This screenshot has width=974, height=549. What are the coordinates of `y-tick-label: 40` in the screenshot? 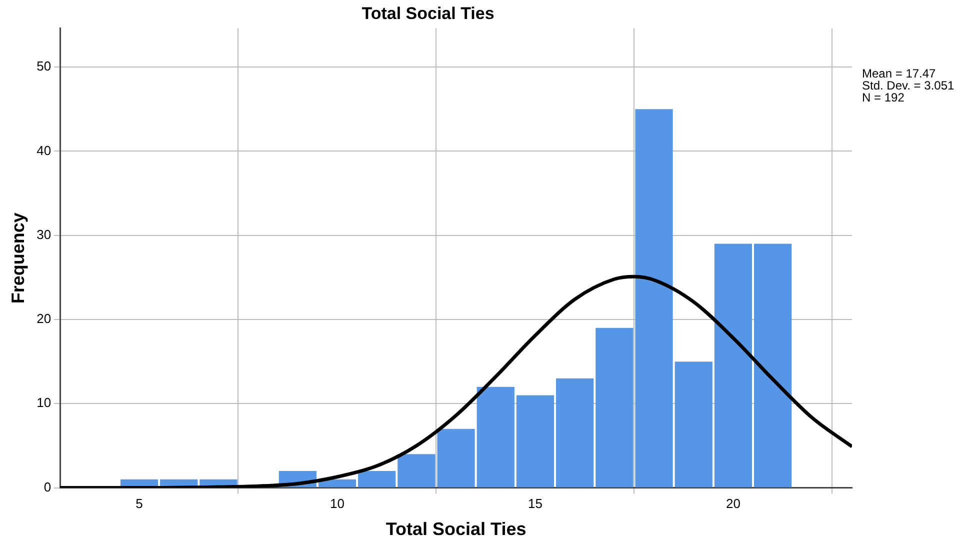 It's located at (44, 150).